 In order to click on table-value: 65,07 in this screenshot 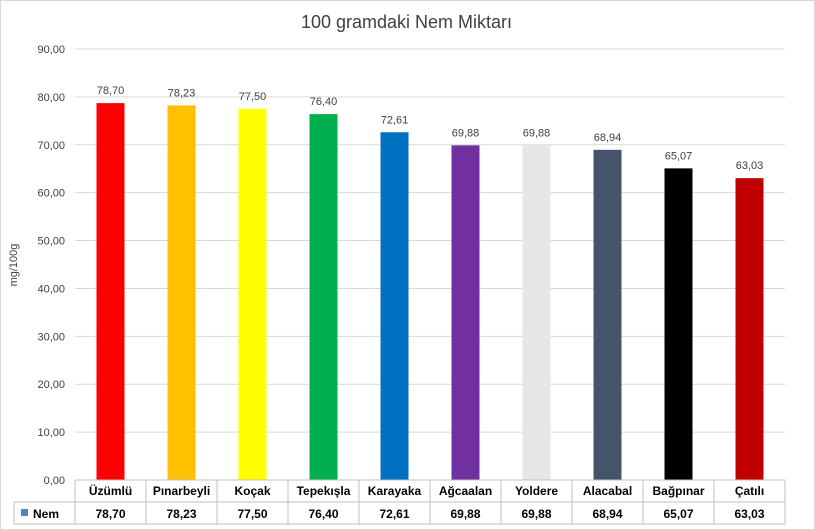, I will do `click(678, 514)`.